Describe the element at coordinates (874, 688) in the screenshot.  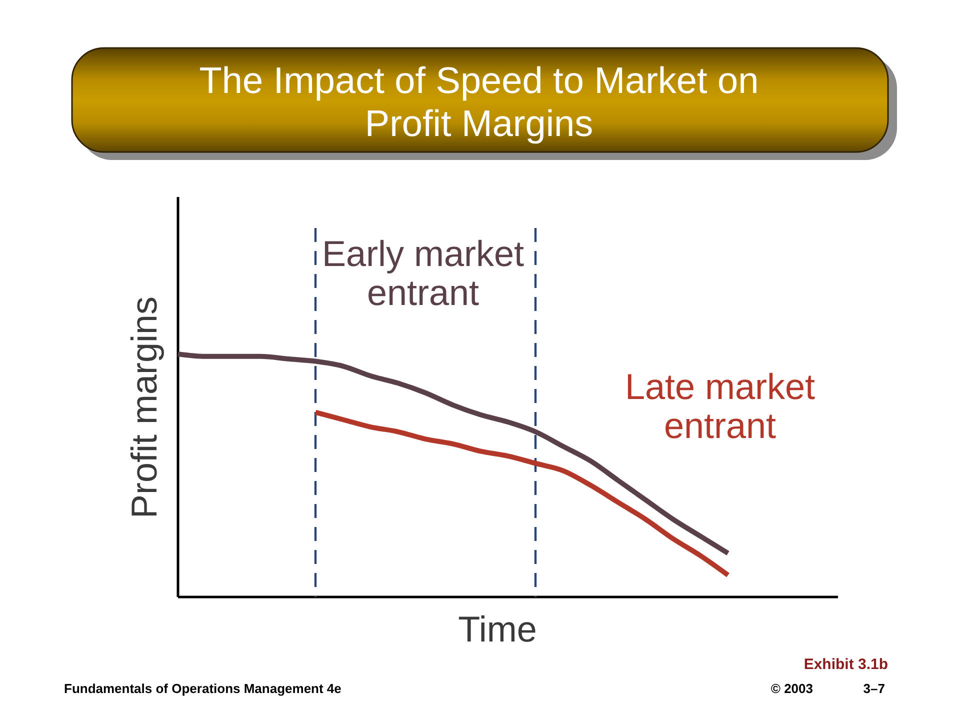
I see `text: 3–7` at that location.